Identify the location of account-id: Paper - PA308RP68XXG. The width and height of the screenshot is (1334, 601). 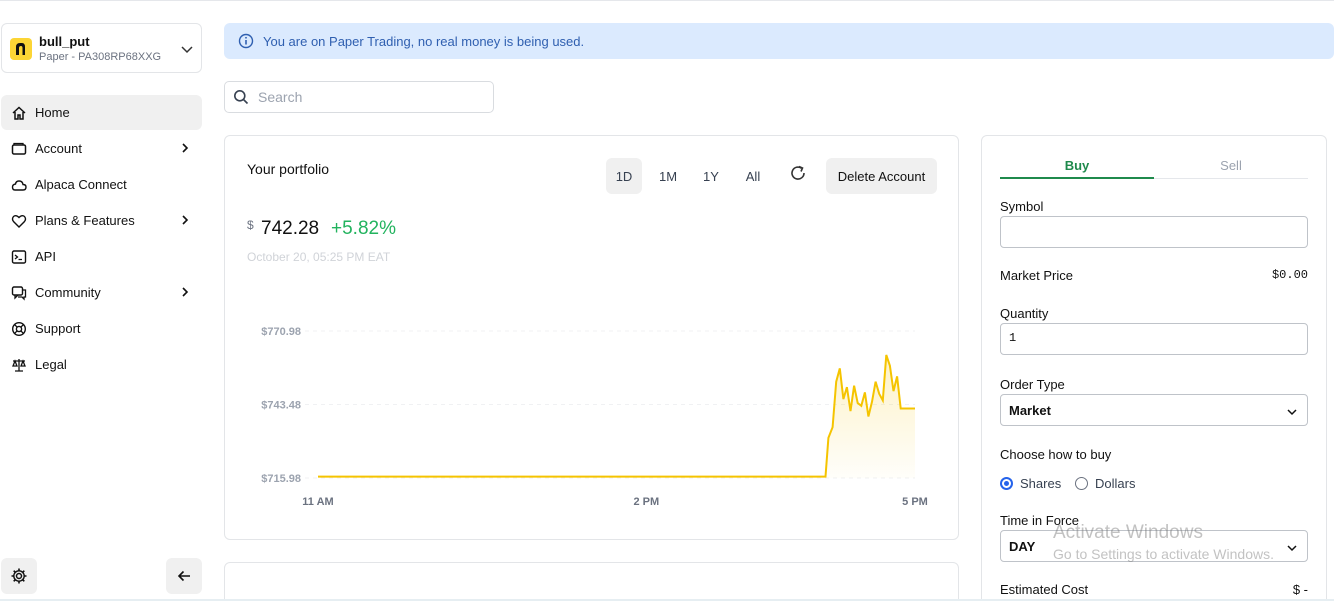
(100, 57).